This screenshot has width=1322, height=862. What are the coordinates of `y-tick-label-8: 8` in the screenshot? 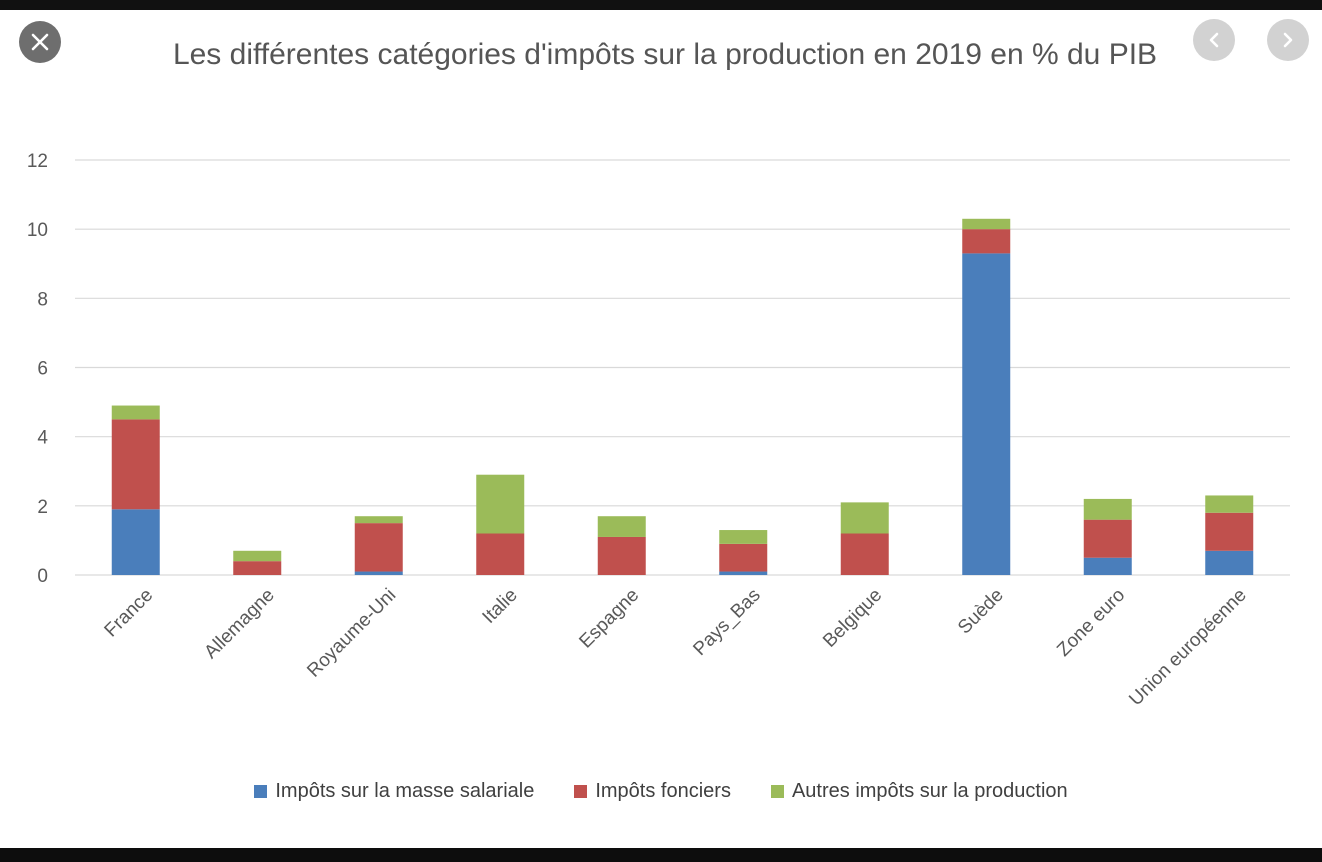 It's located at (42, 299).